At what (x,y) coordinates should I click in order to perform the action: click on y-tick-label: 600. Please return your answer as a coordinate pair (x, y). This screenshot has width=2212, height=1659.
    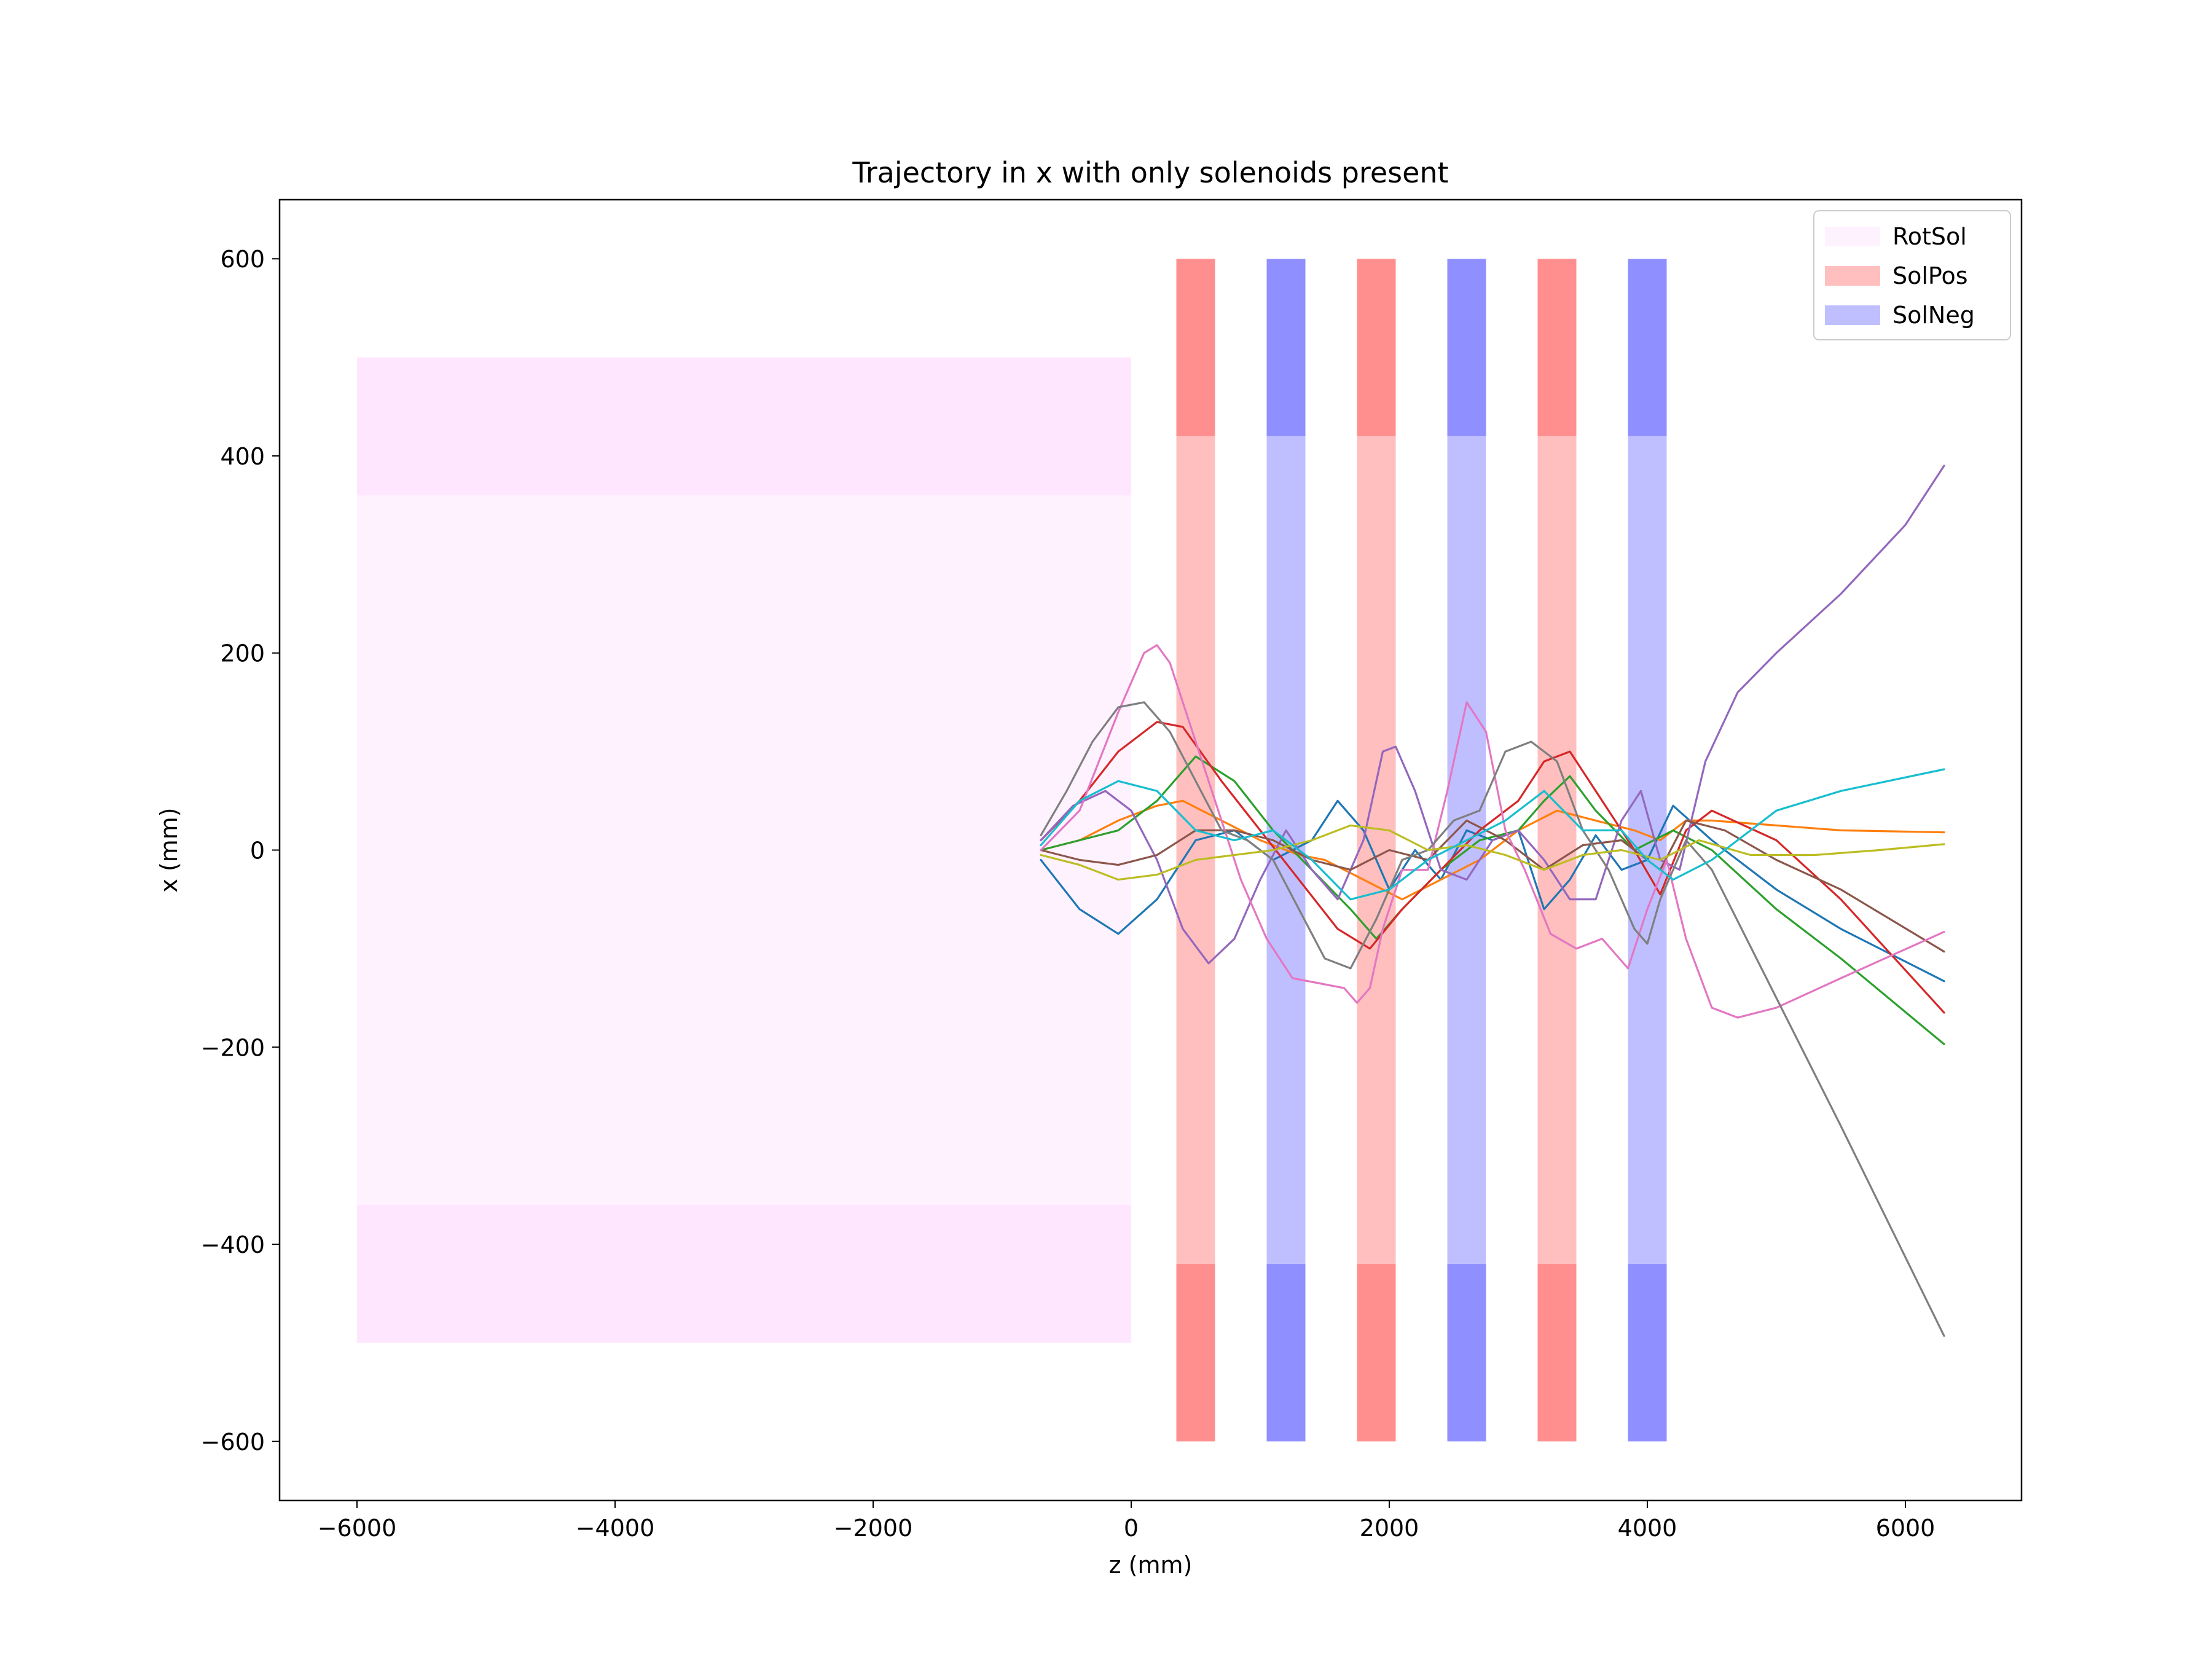
    Looking at the image, I should click on (242, 259).